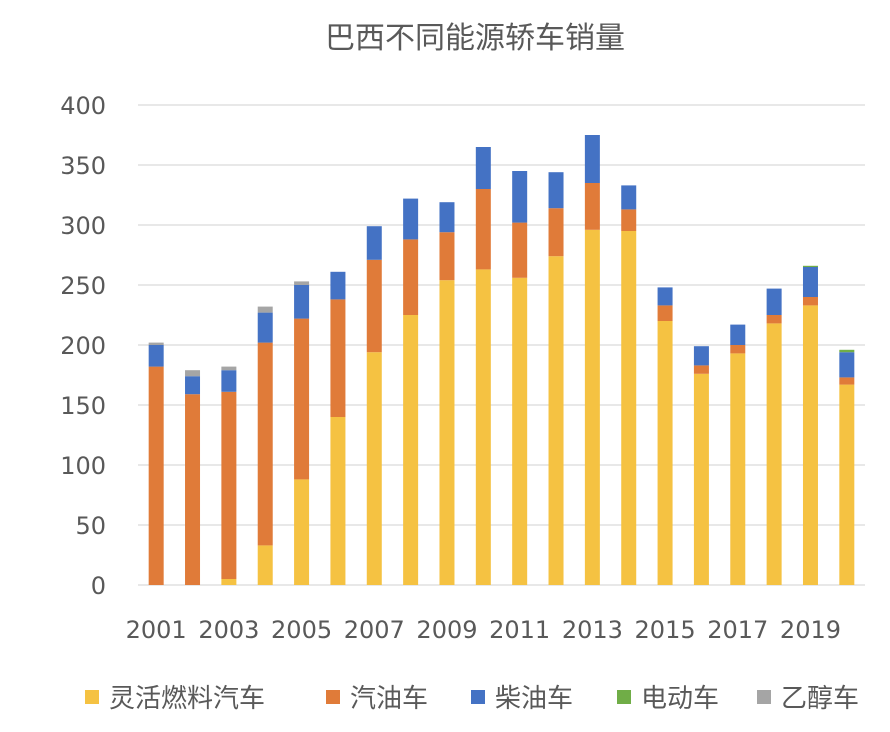 The width and height of the screenshot is (890, 732). I want to click on y-tick-label: 200, so click(83, 346).